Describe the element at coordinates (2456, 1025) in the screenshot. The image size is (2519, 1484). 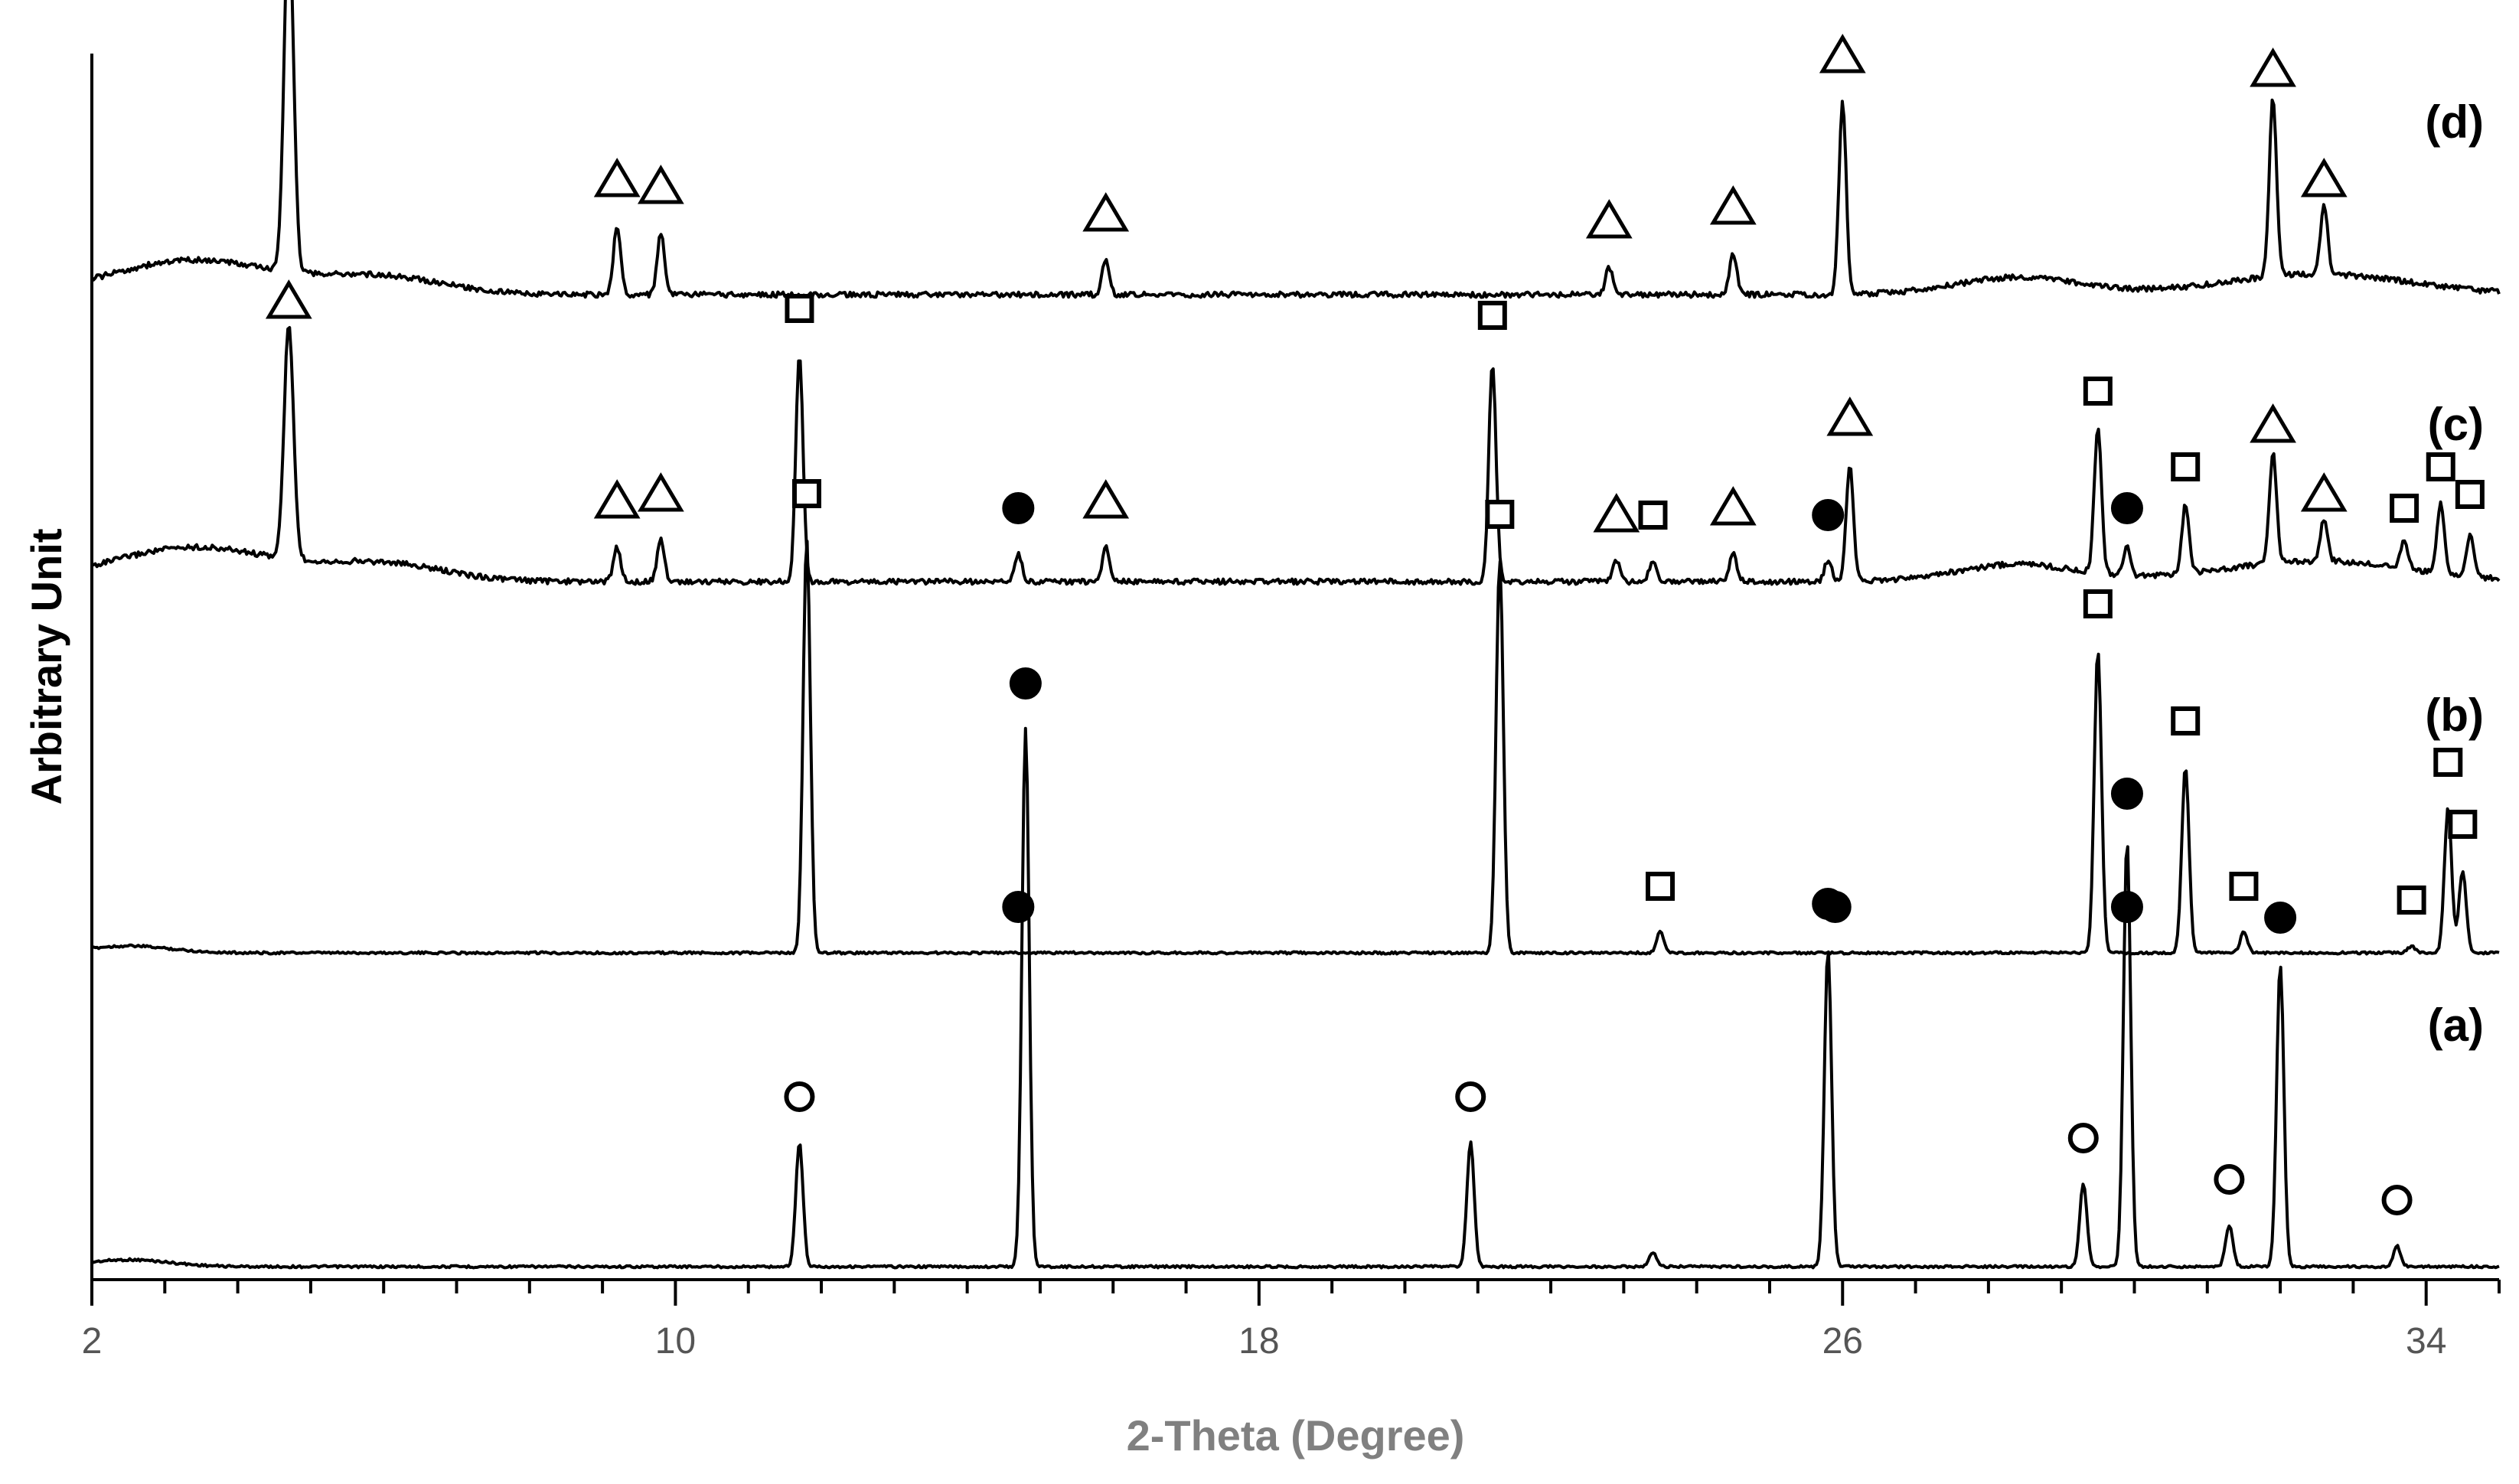
I see `pattern-label: (a)` at that location.